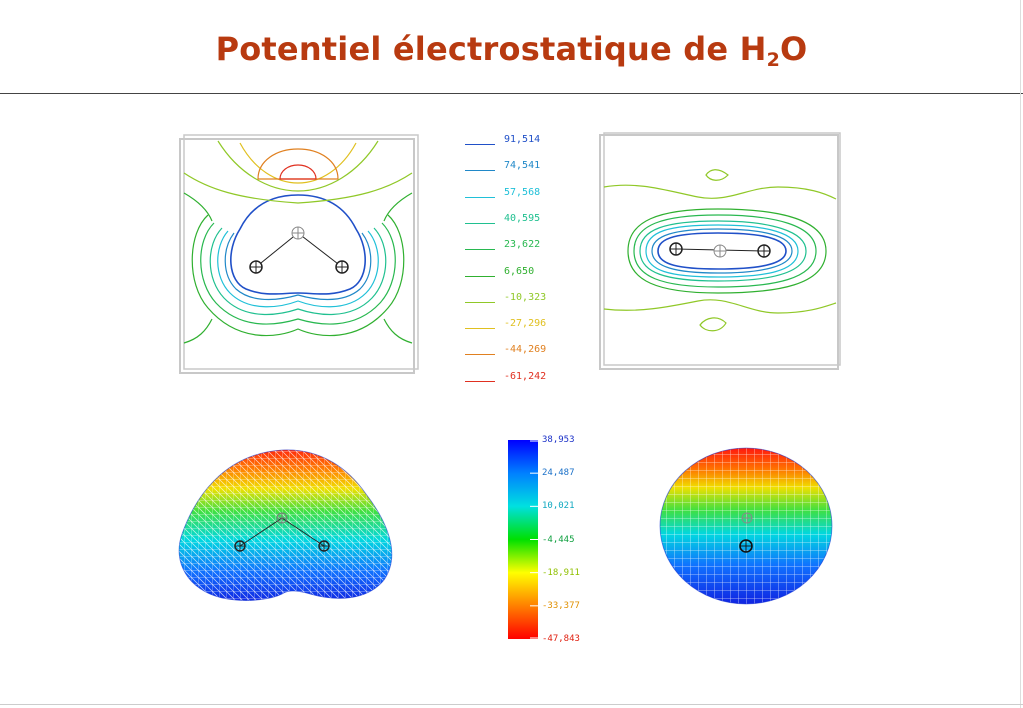  I want to click on title-divider, so click(511, 93).